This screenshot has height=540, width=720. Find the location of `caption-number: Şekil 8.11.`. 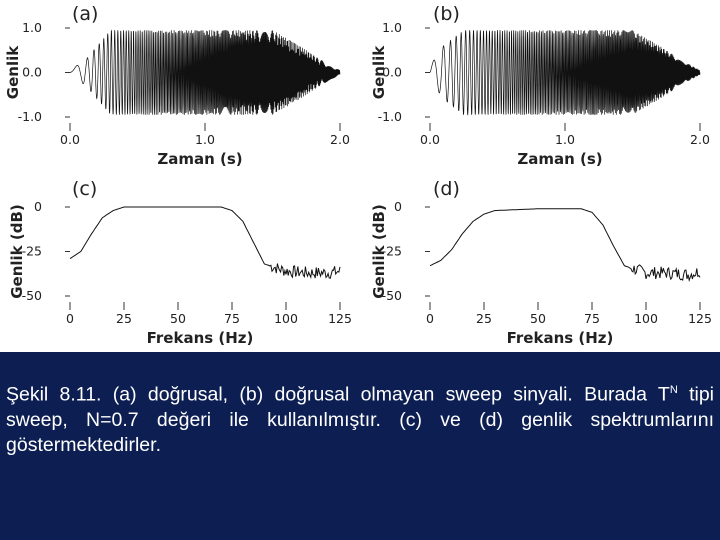

caption-number: Şekil 8.11. is located at coordinates (54, 394).